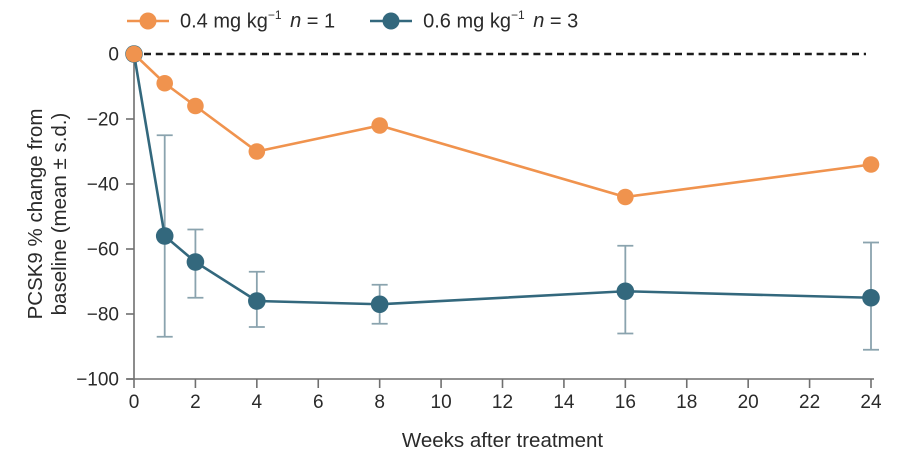  I want to click on y-tick-label: 0, so click(113, 55).